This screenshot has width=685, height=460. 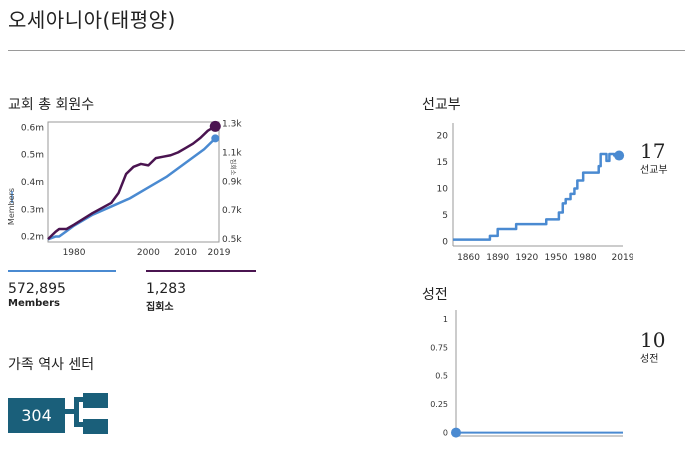 What do you see at coordinates (439, 347) in the screenshot?
I see `temples-y-tick-label: 0.75` at bounding box center [439, 347].